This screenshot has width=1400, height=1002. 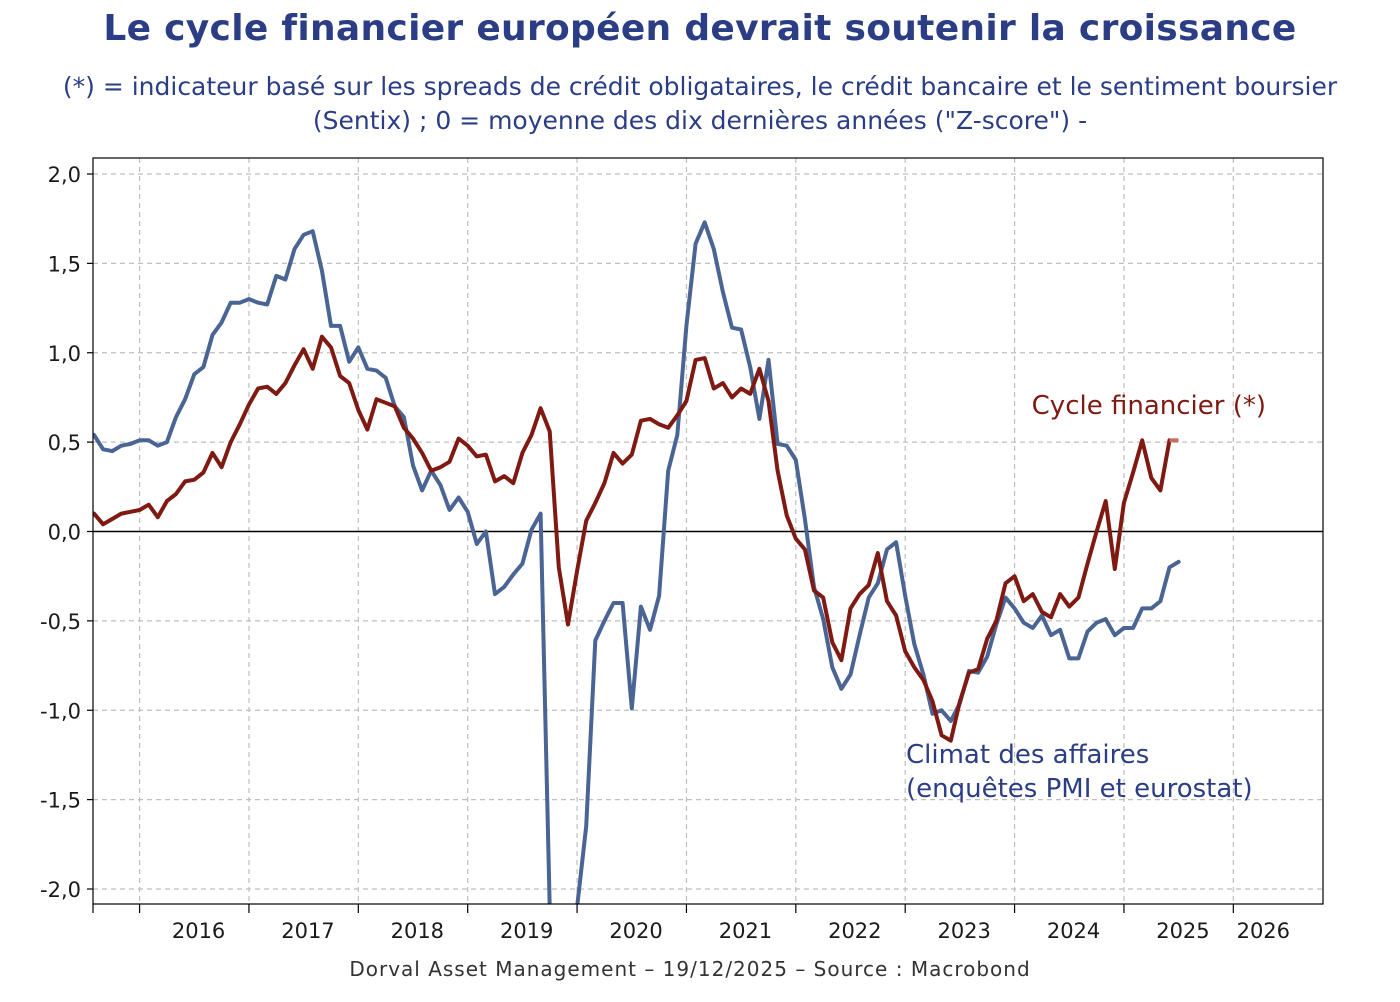 I want to click on y-tick-label: -1,5, so click(x=60, y=801).